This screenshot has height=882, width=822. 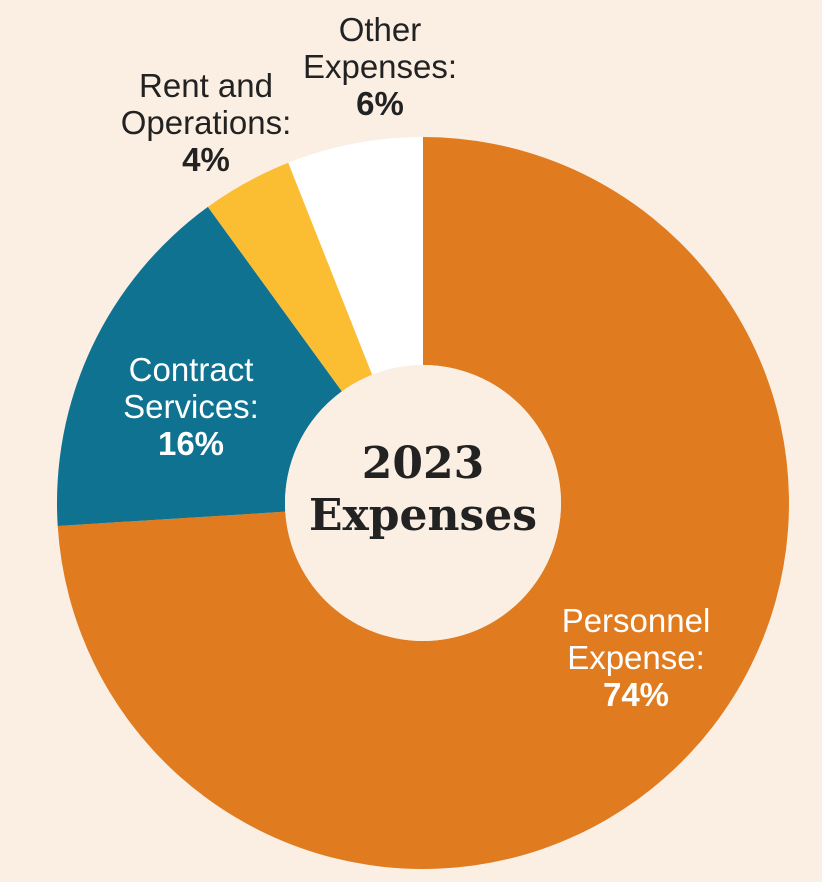 I want to click on slice-label-rent-line1: Rent and, so click(x=206, y=85).